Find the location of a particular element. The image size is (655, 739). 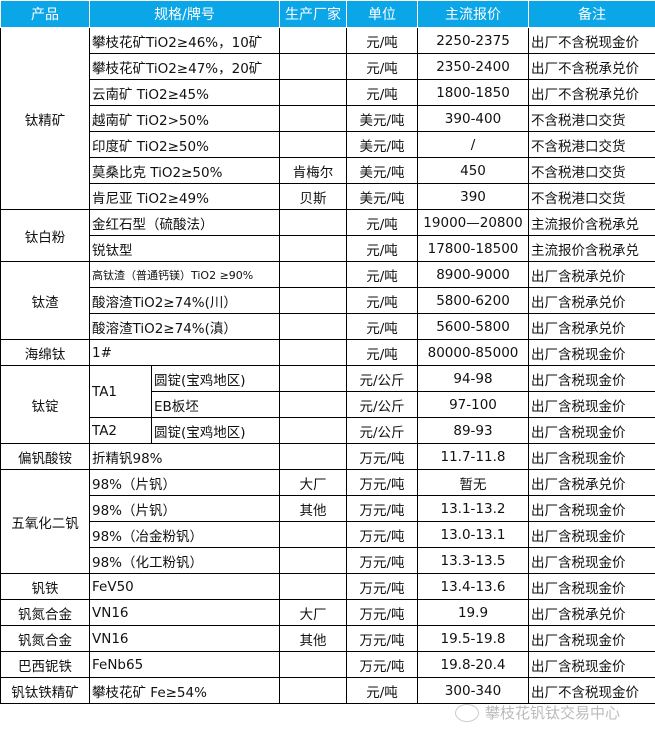

table-row: 莫桑比克 TiO2≥50% 肯梅尔 美元/吨 450 不含税港口交货 is located at coordinates (328, 170).